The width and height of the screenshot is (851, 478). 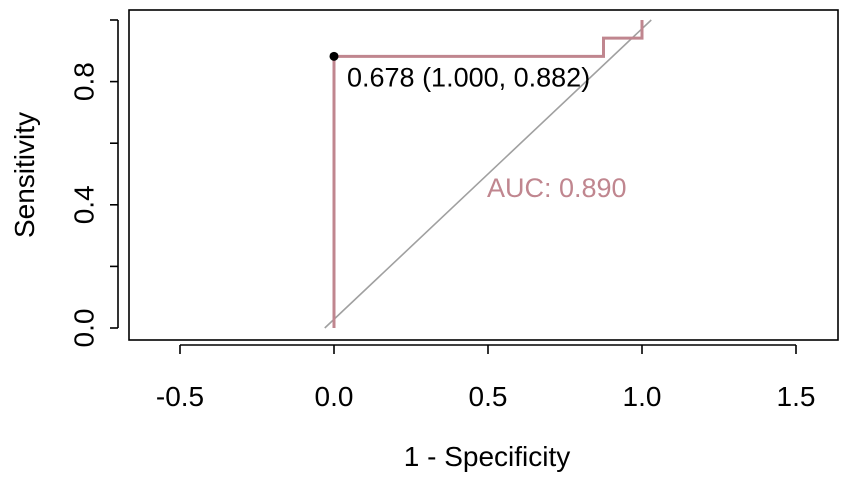 I want to click on best-threshold-point, so click(x=334, y=56).